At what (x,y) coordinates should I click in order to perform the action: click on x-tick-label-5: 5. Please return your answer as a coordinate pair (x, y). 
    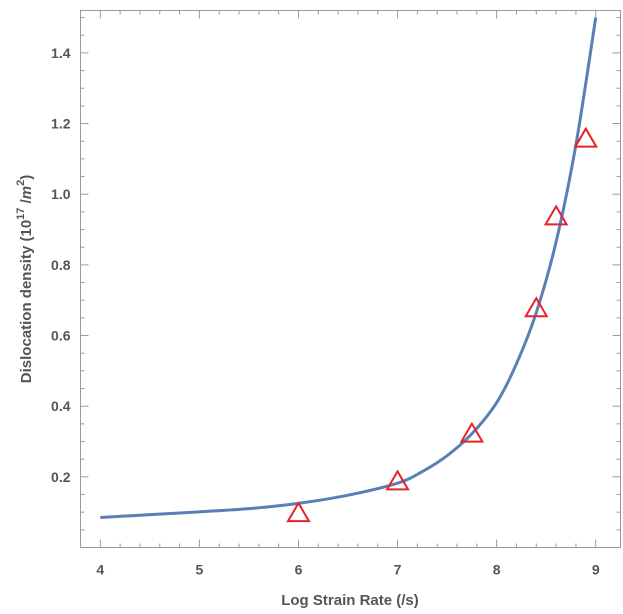
    Looking at the image, I should click on (200, 570).